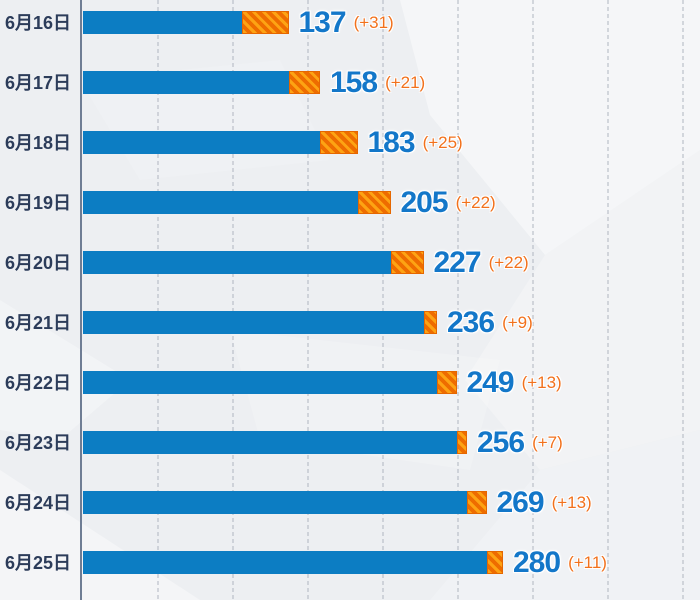 The image size is (700, 600). Describe the element at coordinates (547, 442) in the screenshot. I see `daily-increase-value: (+7)` at that location.